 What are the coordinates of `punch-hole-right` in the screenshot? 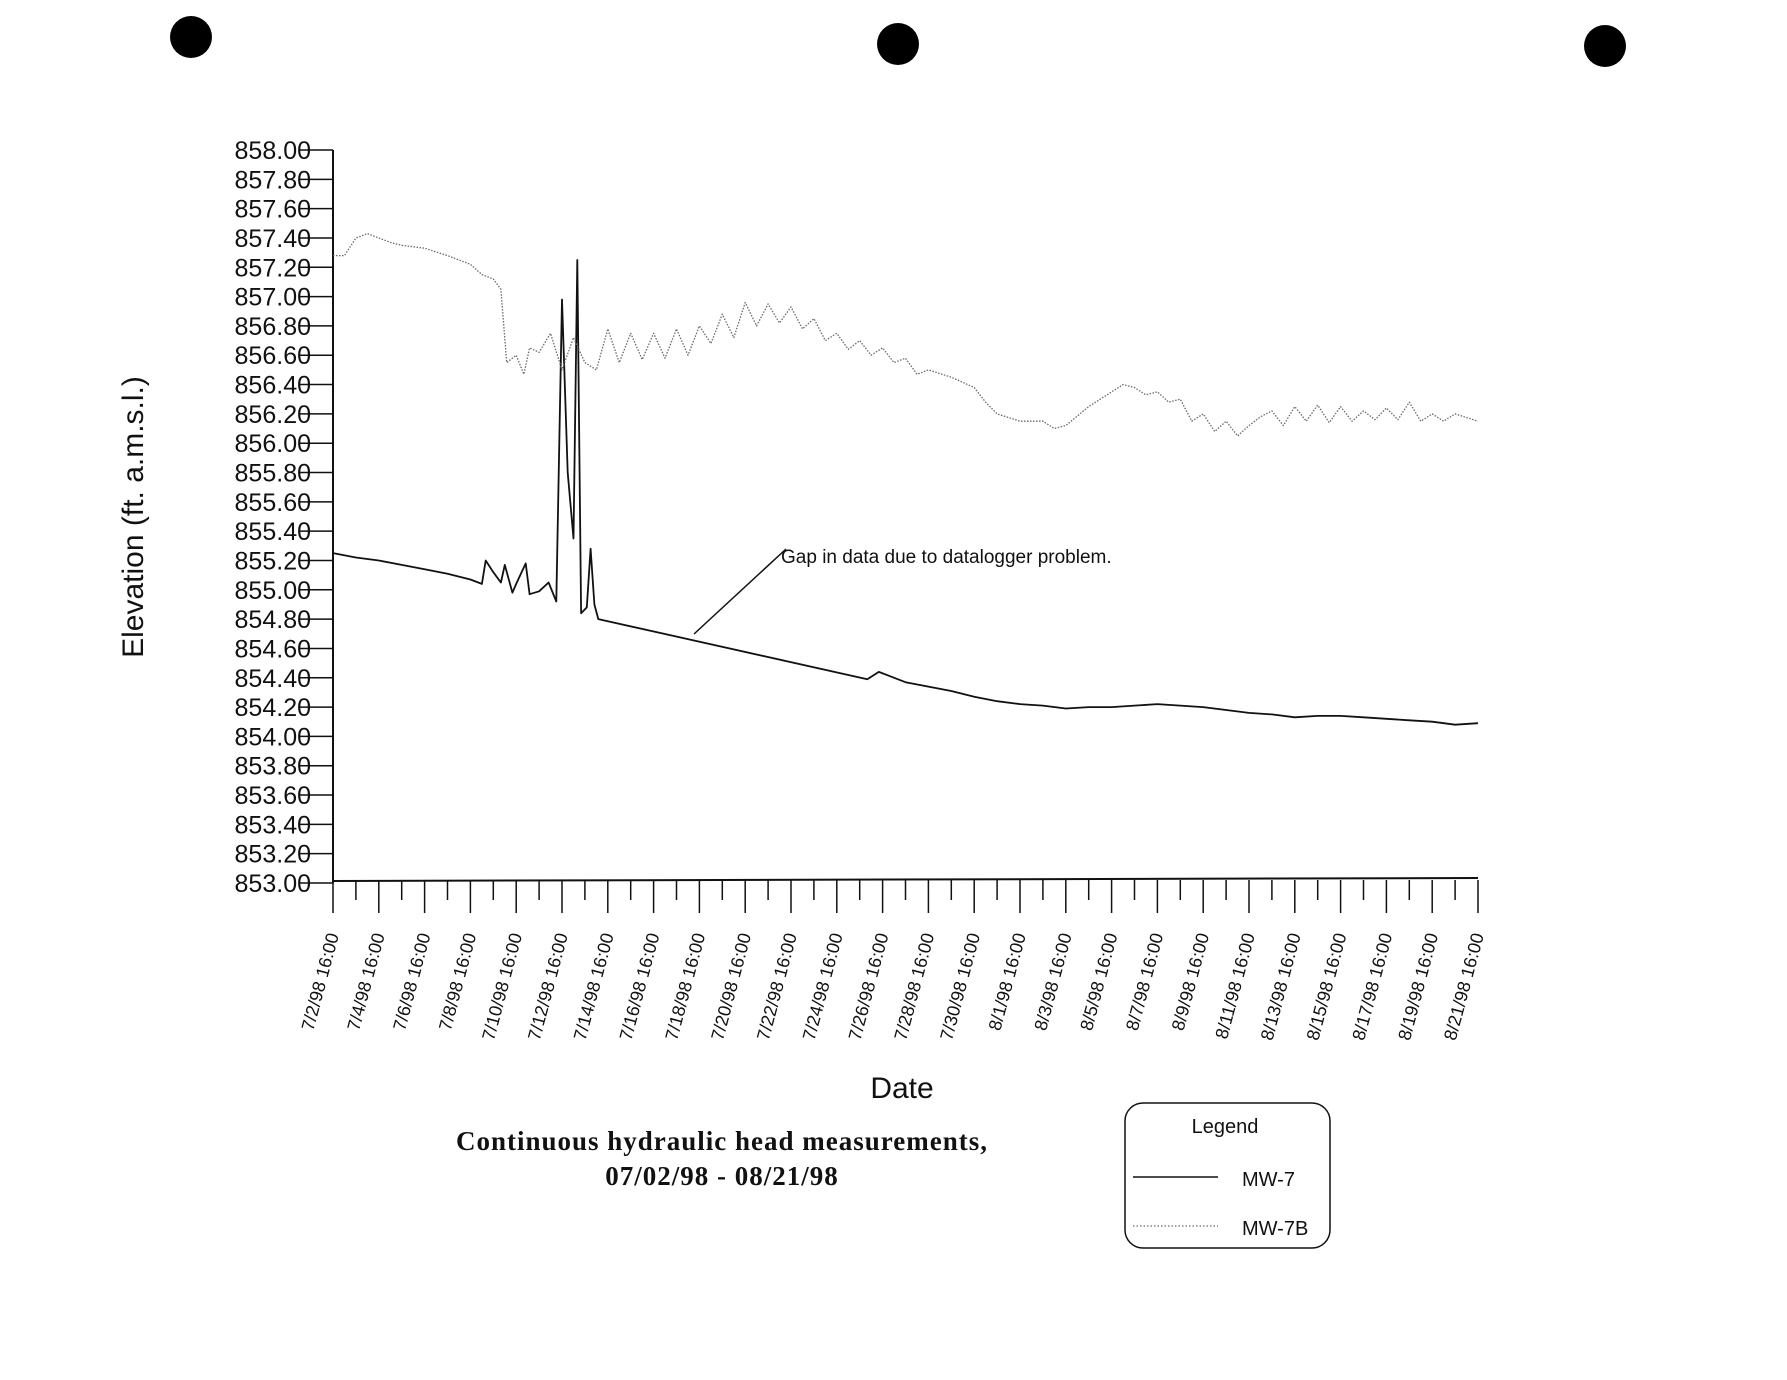 It's located at (1605, 46).